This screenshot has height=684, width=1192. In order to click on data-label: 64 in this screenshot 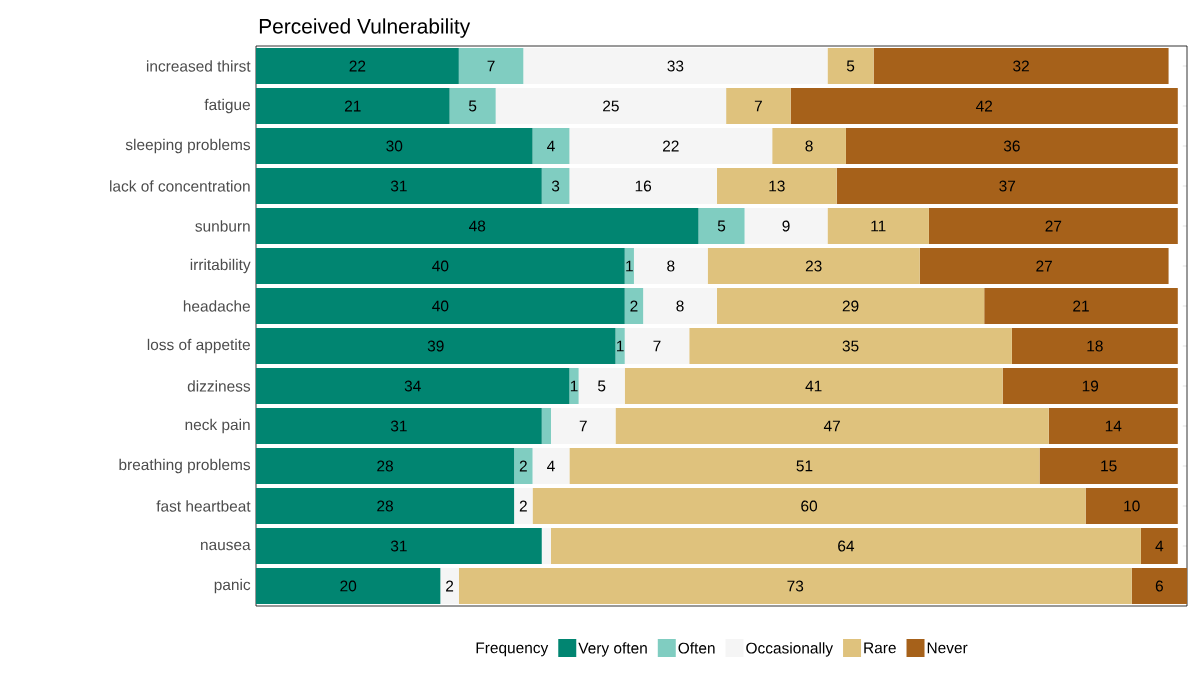, I will do `click(846, 546)`.